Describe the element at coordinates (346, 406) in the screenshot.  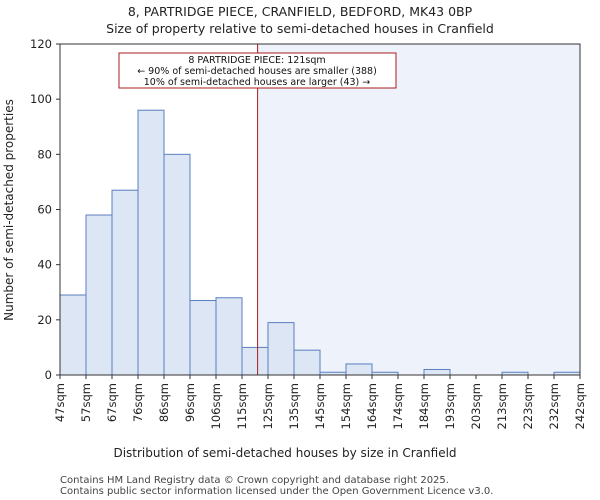
I see `x-tick-label: 154sqm` at that location.